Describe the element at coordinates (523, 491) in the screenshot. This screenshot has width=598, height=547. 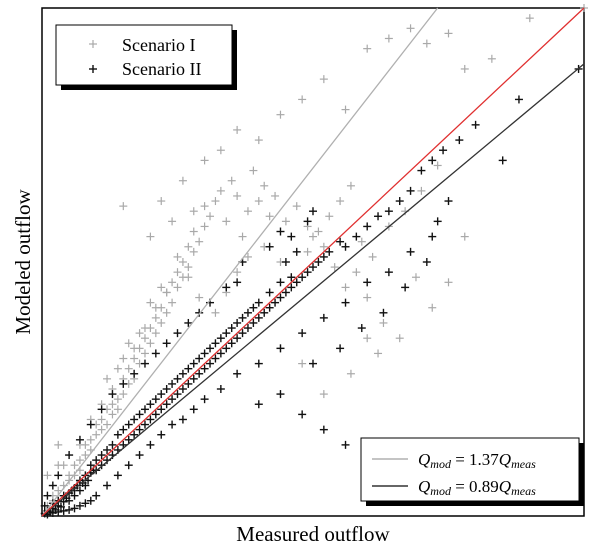
I see `eq2-rhs-sub: meas` at that location.